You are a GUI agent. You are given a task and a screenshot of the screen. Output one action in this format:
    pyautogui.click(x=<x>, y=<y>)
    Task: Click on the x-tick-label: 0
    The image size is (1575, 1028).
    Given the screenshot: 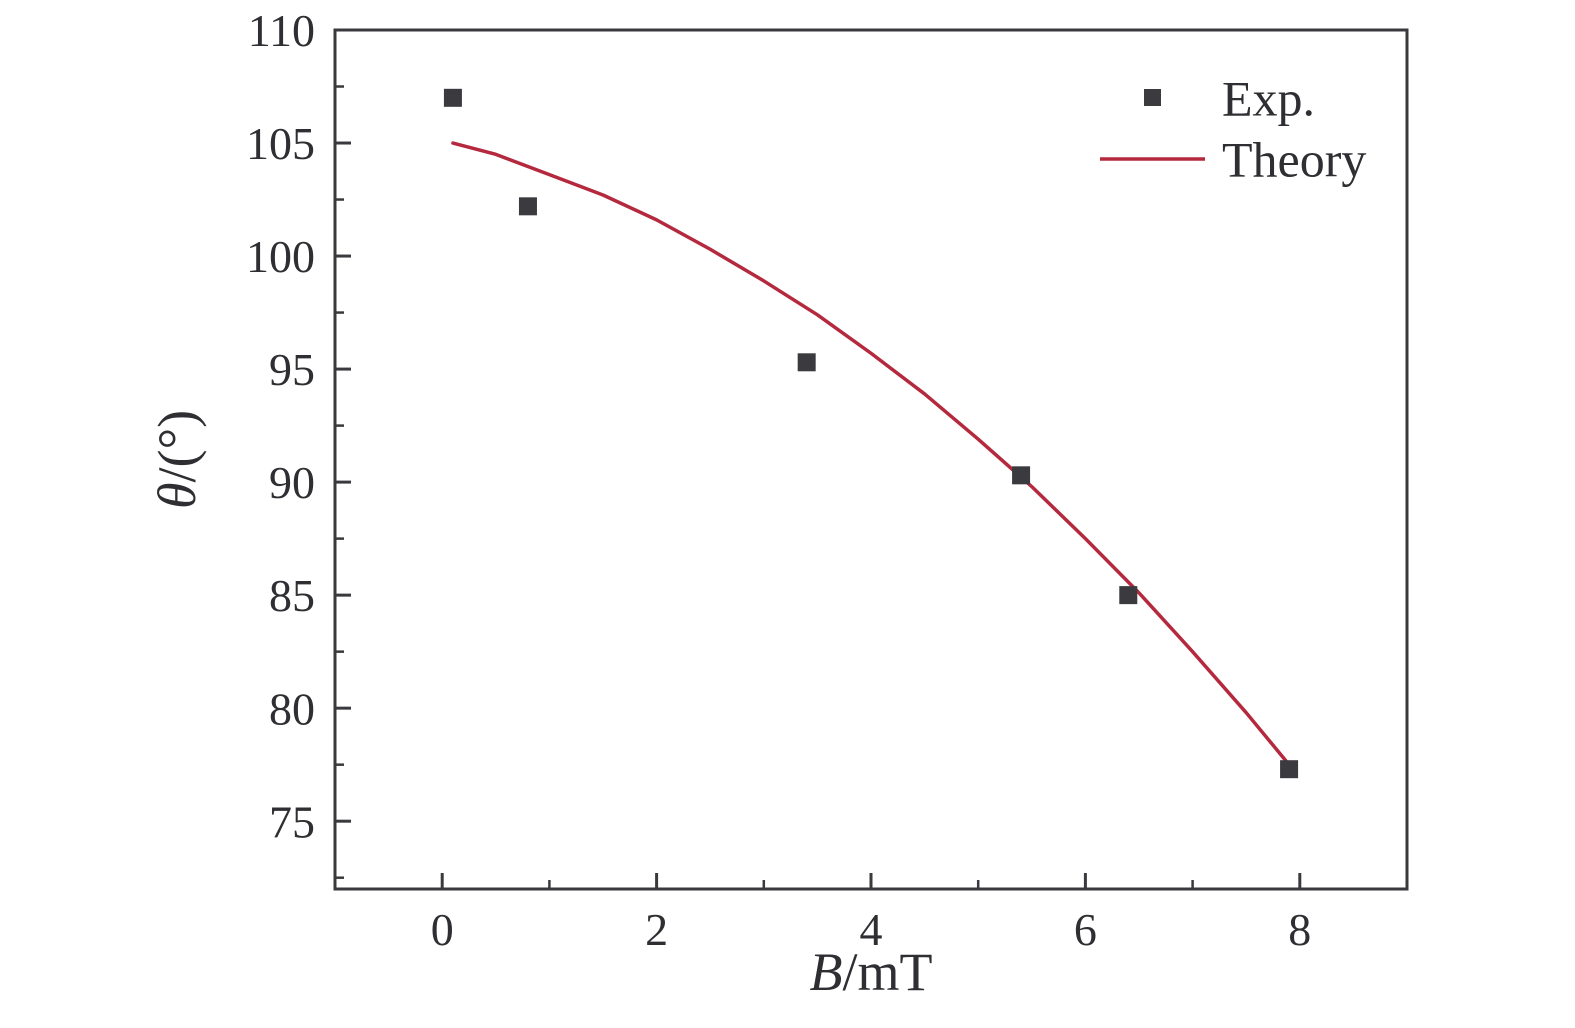 What is the action you would take?
    pyautogui.click(x=442, y=929)
    